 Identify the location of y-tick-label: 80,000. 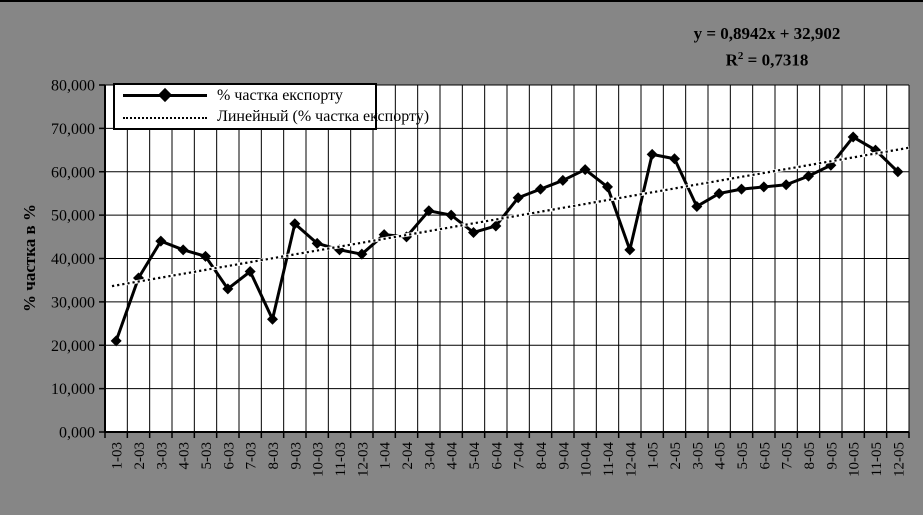
(73, 86).